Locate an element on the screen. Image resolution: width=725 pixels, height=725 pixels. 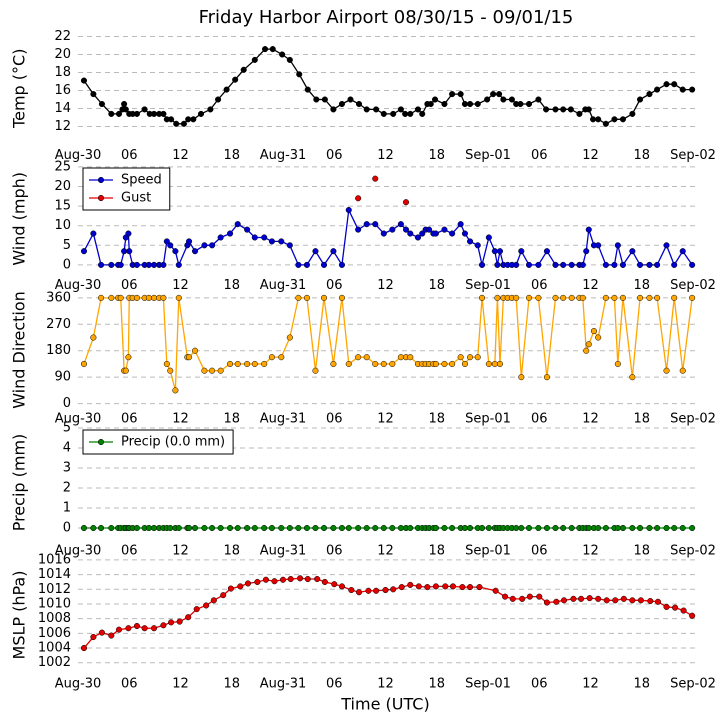
y-tick-label: 360 is located at coordinates (58, 297).